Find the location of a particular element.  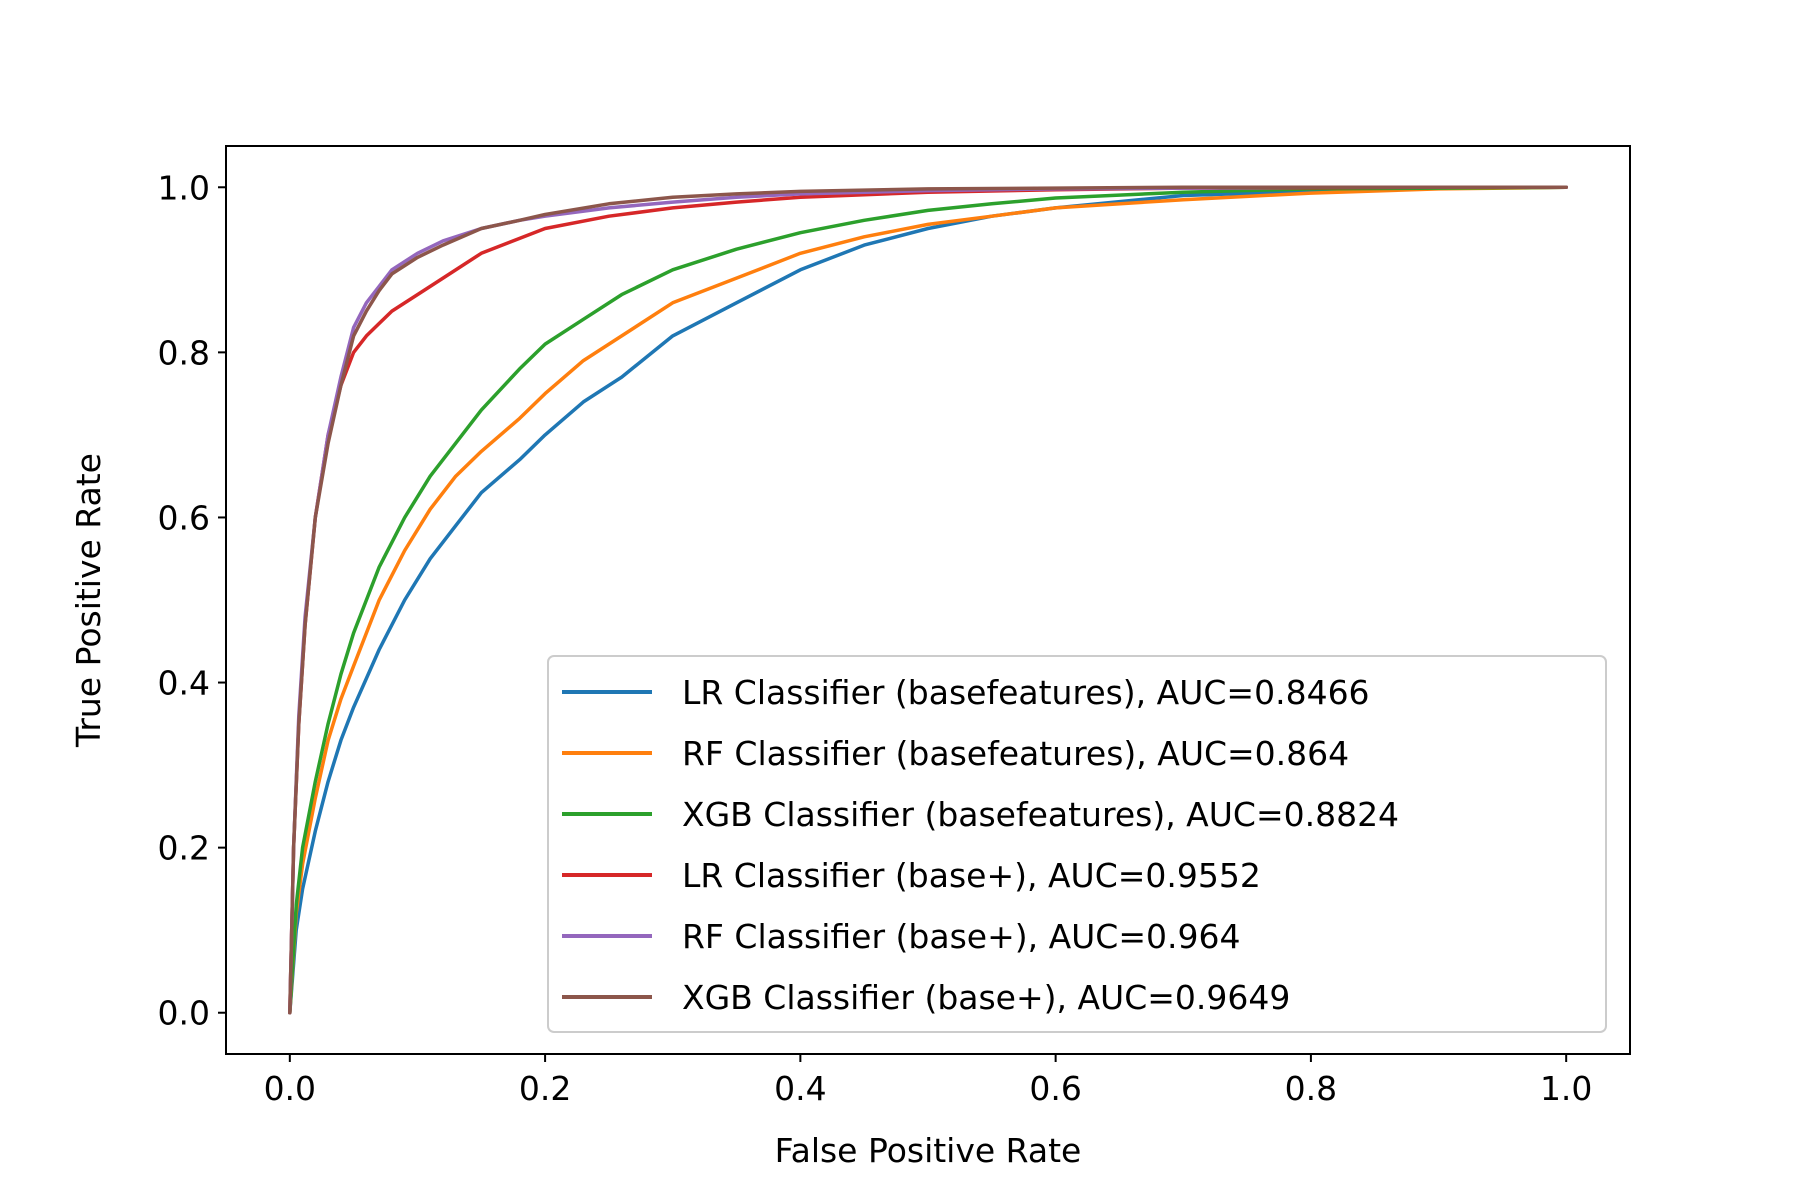

y-tick-label: 0.2 is located at coordinates (184, 848).